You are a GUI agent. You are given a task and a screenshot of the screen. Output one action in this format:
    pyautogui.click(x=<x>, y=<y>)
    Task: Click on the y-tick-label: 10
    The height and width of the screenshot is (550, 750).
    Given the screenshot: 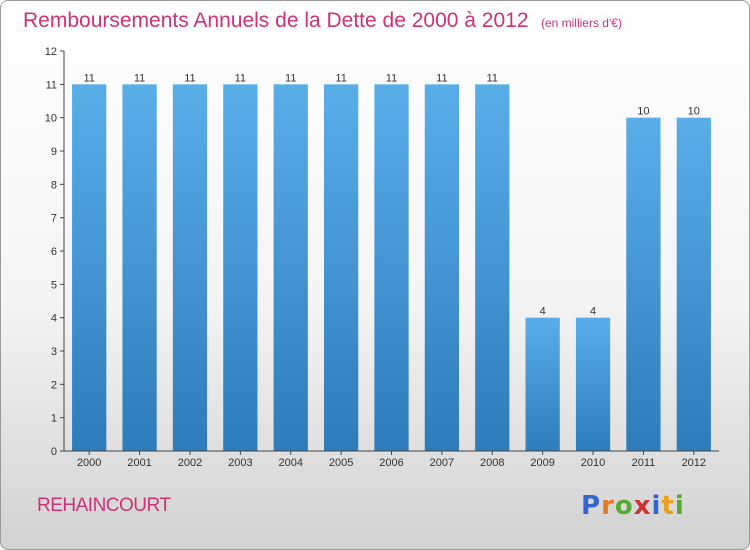 What is the action you would take?
    pyautogui.click(x=51, y=119)
    